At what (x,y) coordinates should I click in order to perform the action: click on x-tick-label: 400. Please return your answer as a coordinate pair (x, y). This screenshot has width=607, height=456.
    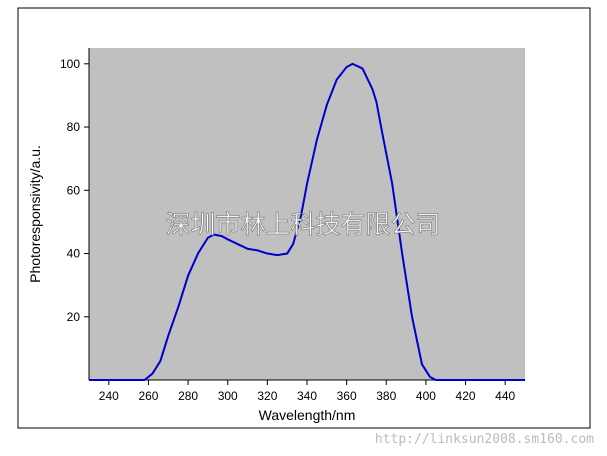
    Looking at the image, I should click on (426, 396).